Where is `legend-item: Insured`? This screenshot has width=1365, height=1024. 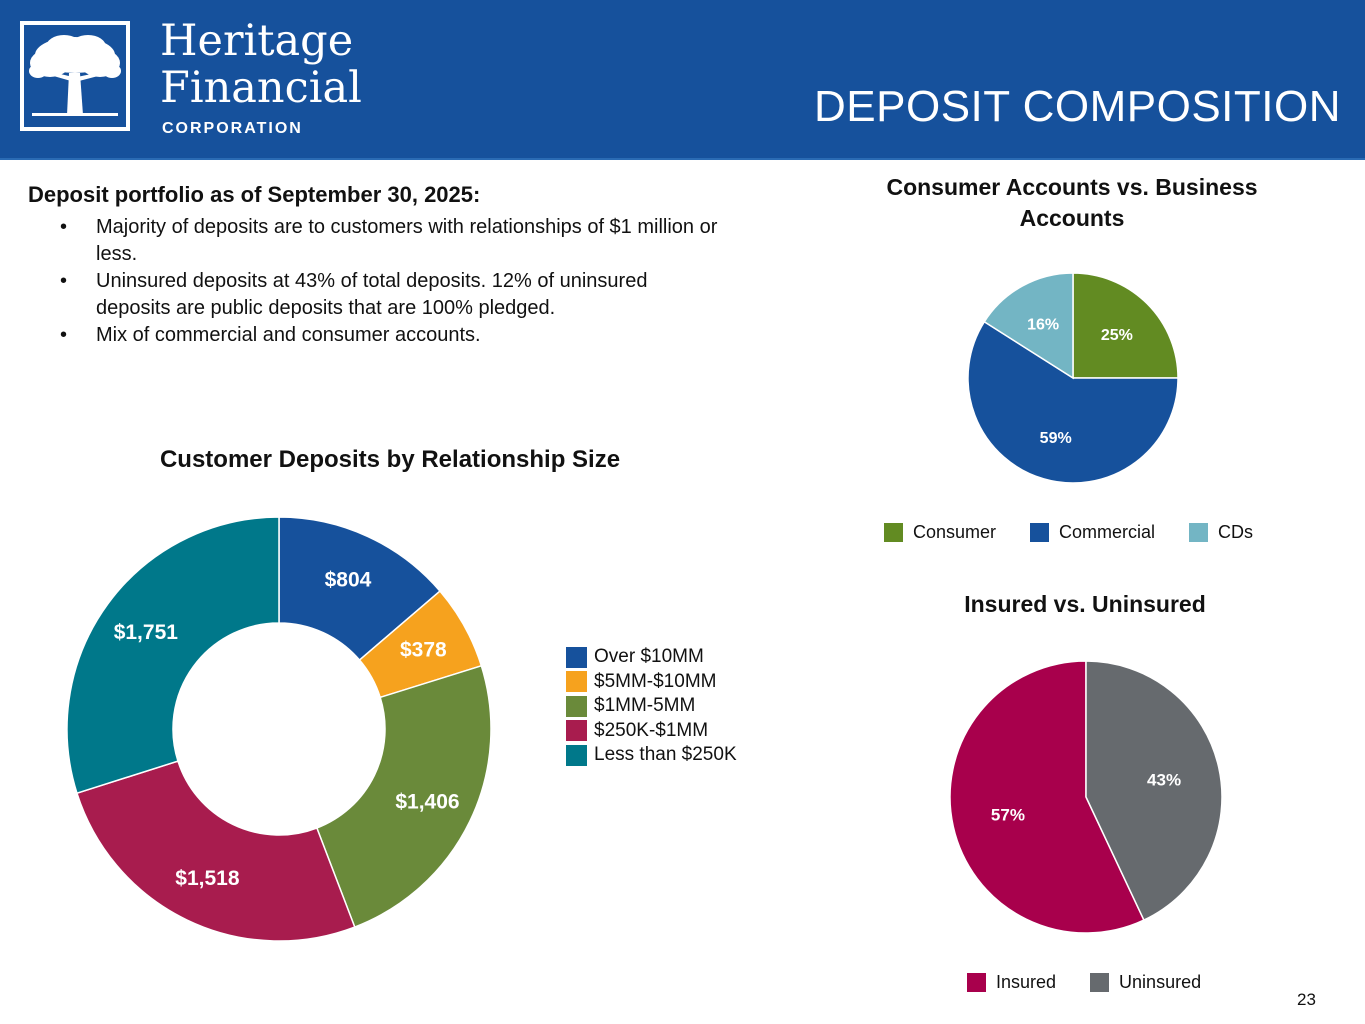
legend-item: Insured is located at coordinates (1011, 982).